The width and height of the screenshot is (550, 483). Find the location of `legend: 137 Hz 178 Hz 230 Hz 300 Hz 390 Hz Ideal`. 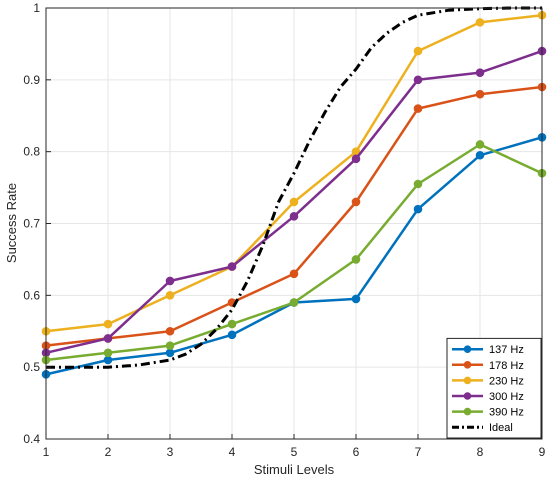

legend: 137 Hz 178 Hz 230 Hz 300 Hz 390 Hz Ideal is located at coordinates (494, 388).